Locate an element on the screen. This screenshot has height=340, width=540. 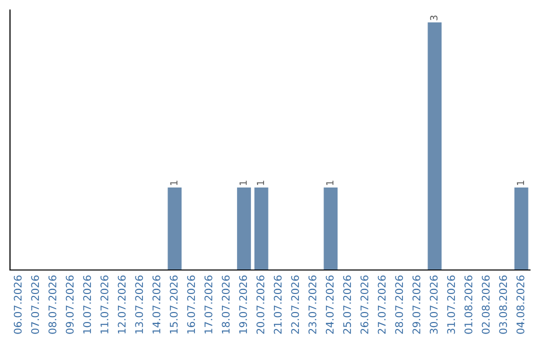
x-tick-label: 16.07.2026 is located at coordinates (191, 305).